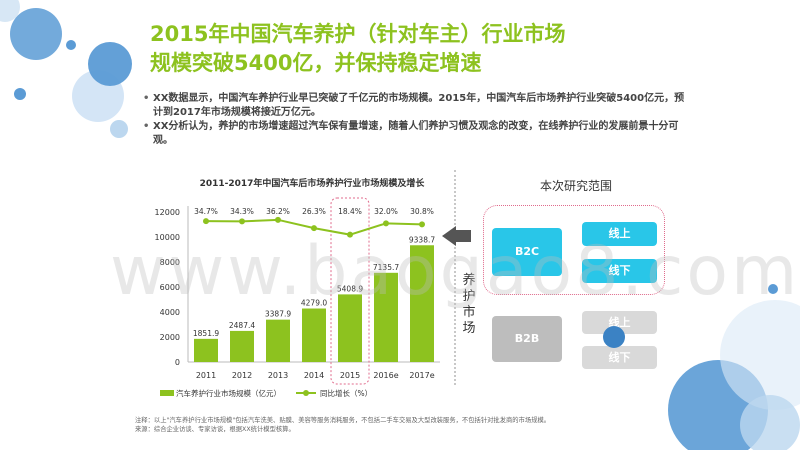 The width and height of the screenshot is (800, 450). Describe the element at coordinates (314, 211) in the screenshot. I see `growth-label: 26.3%` at that location.